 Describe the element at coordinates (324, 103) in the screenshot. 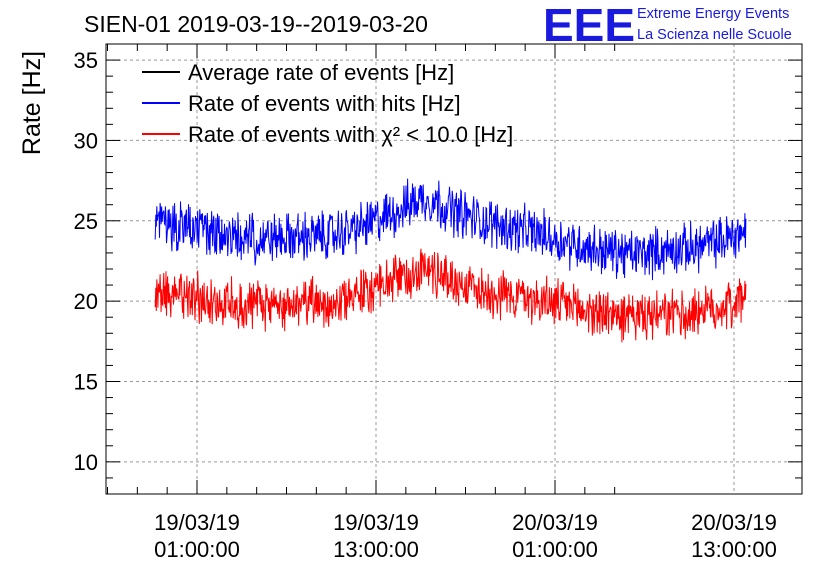

I see `legend-label-hits: Rate of events with hits [Hz]` at that location.